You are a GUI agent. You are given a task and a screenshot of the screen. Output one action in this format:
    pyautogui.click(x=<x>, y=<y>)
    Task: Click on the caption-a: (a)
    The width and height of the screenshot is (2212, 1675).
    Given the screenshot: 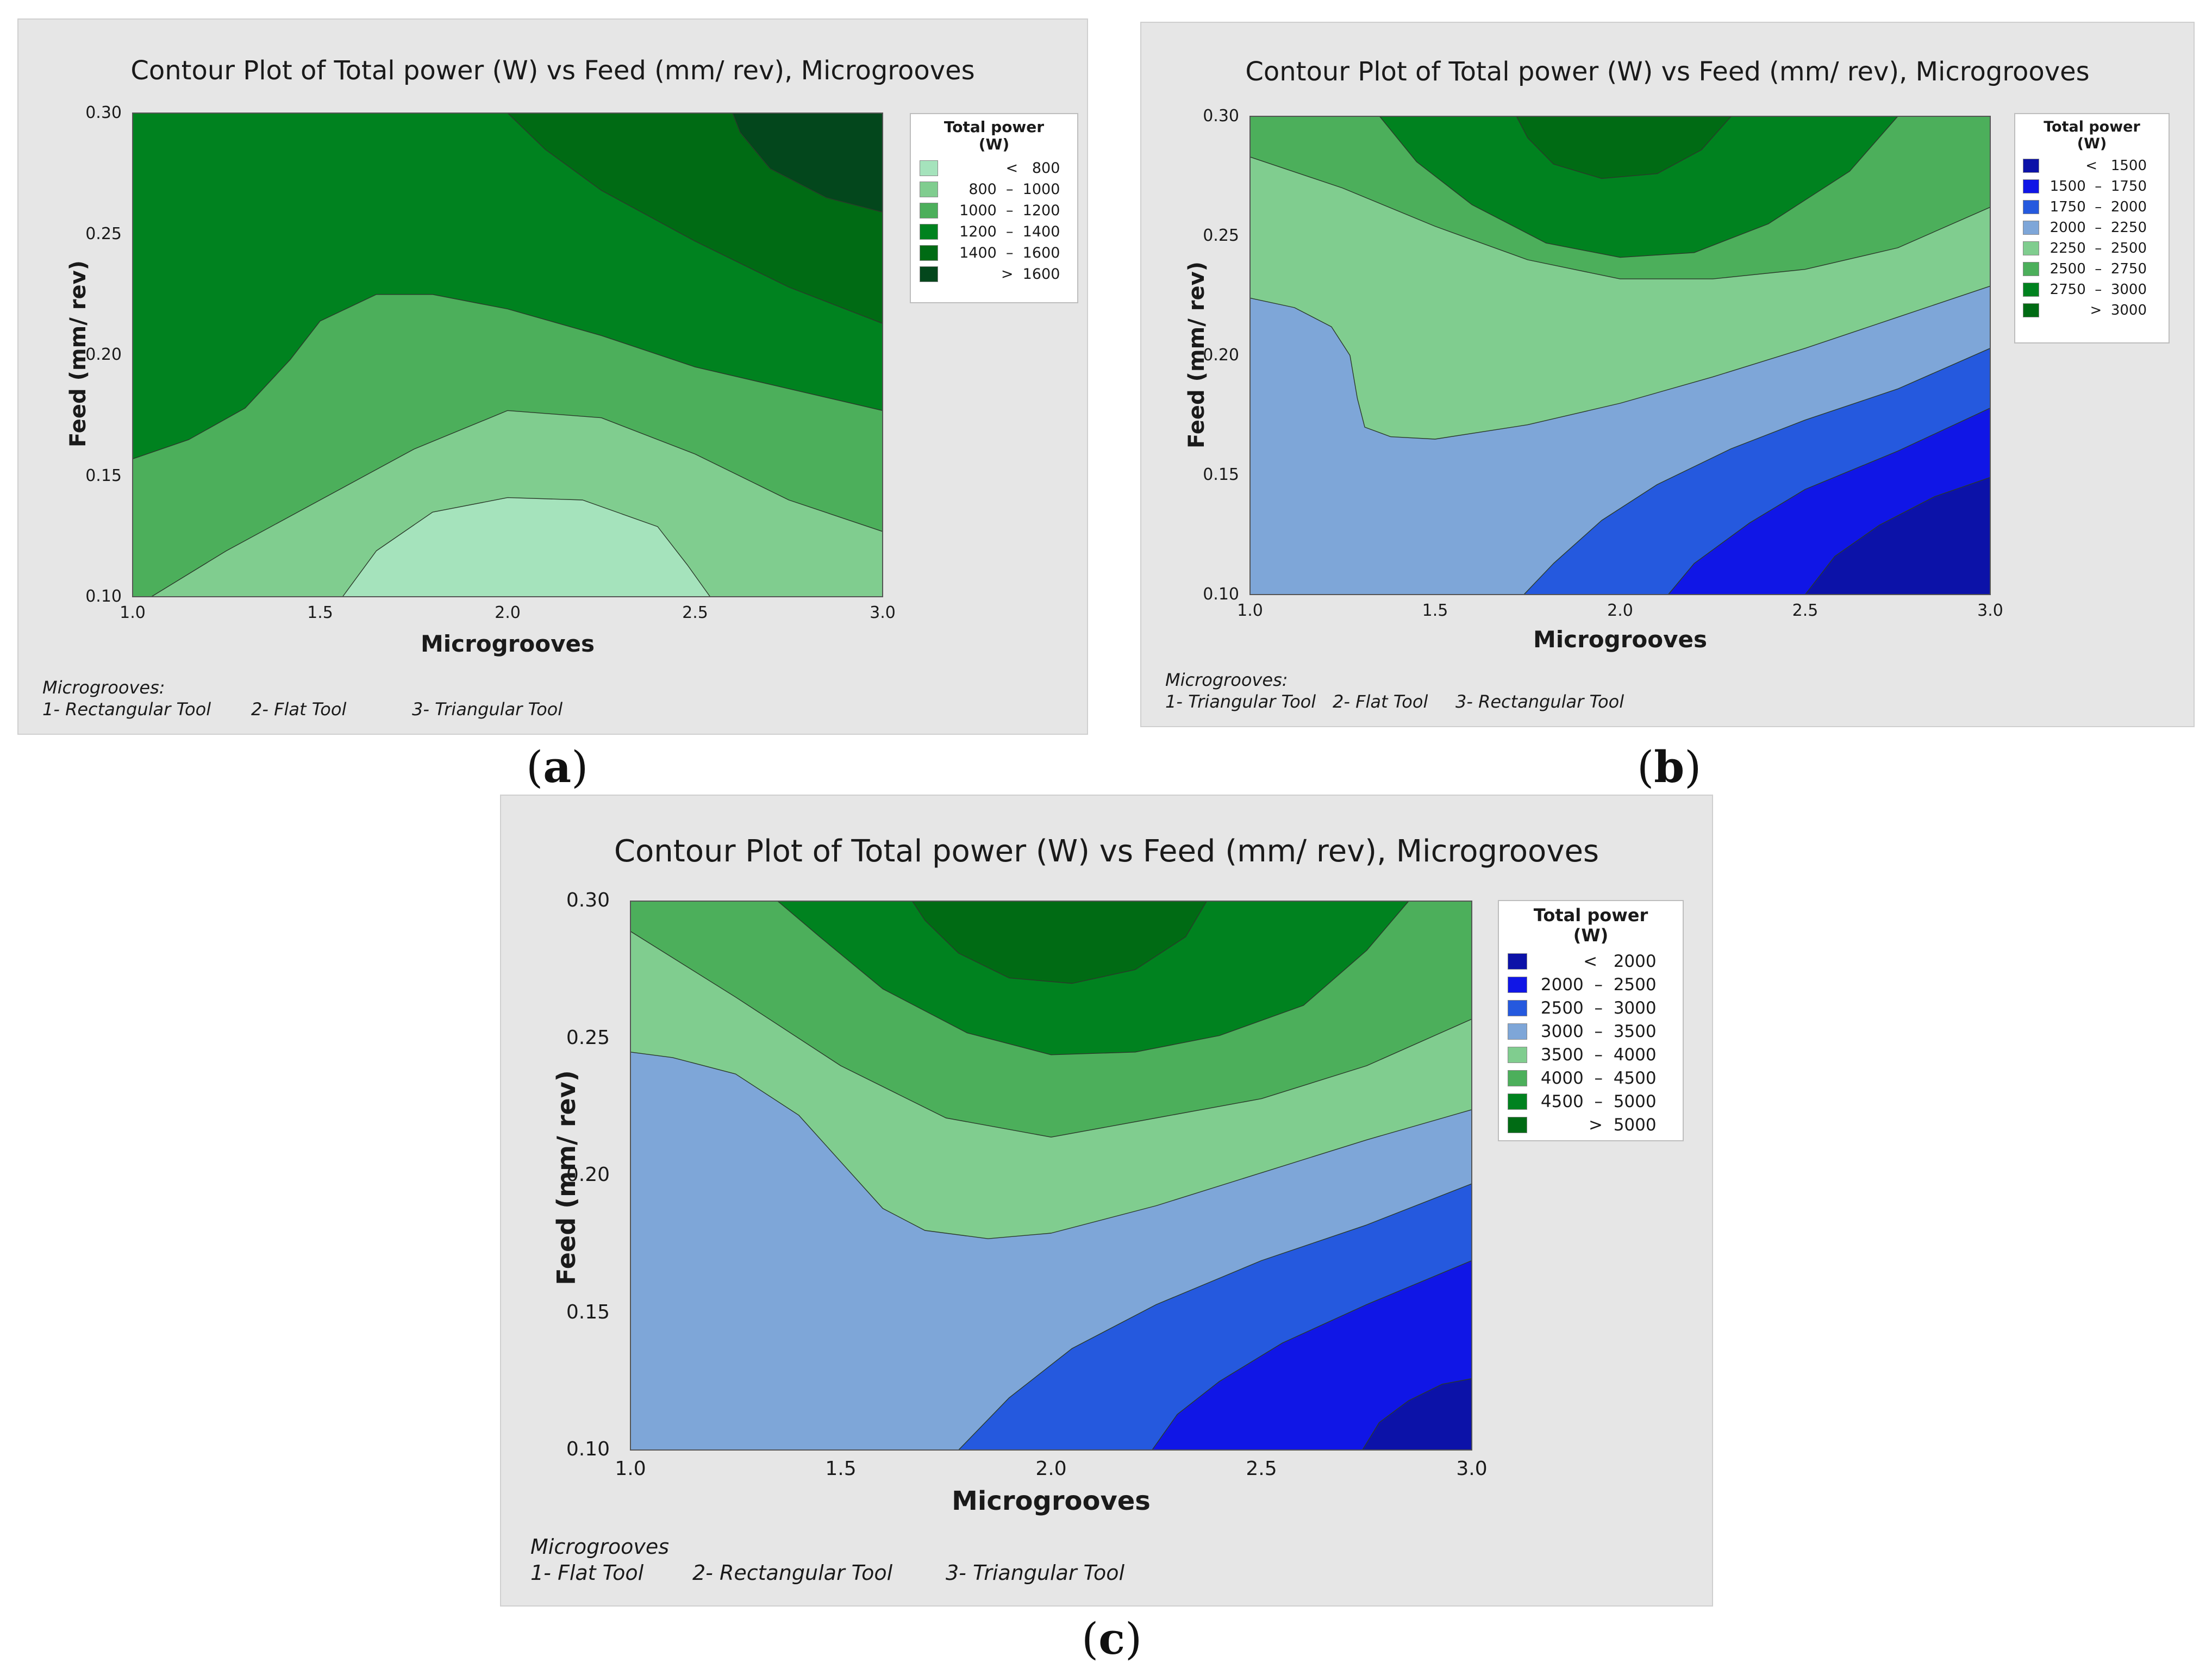 What is the action you would take?
    pyautogui.click(x=557, y=766)
    